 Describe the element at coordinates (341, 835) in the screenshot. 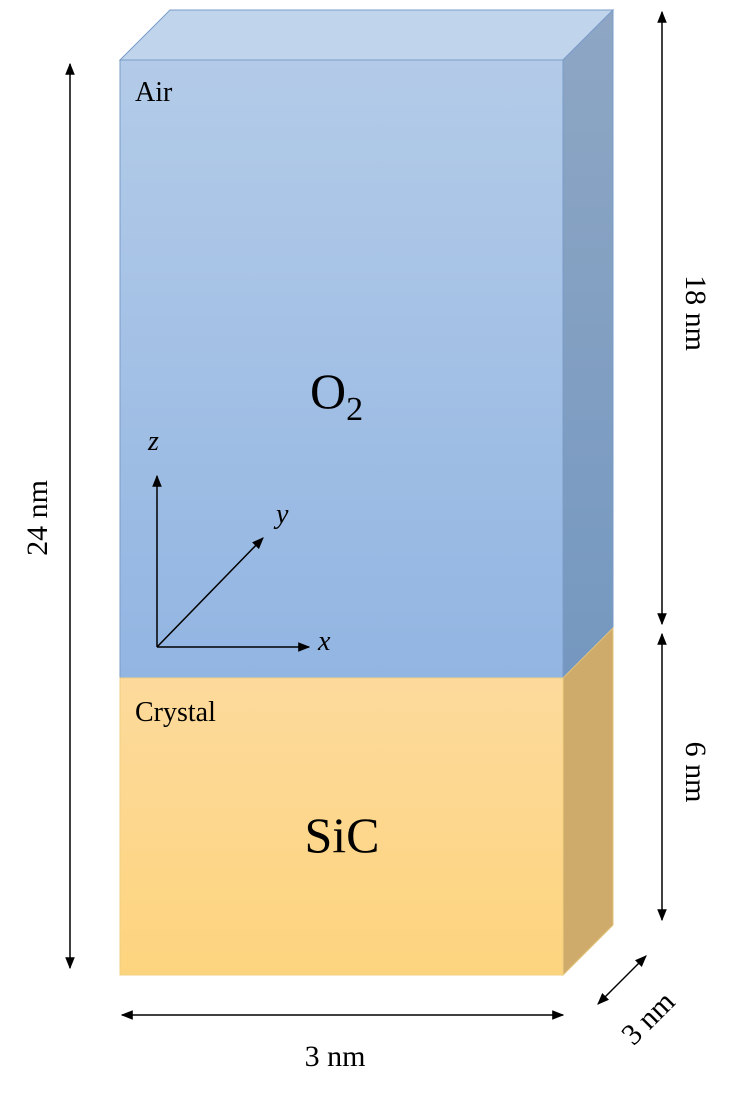

I see `material-label: SiC` at that location.